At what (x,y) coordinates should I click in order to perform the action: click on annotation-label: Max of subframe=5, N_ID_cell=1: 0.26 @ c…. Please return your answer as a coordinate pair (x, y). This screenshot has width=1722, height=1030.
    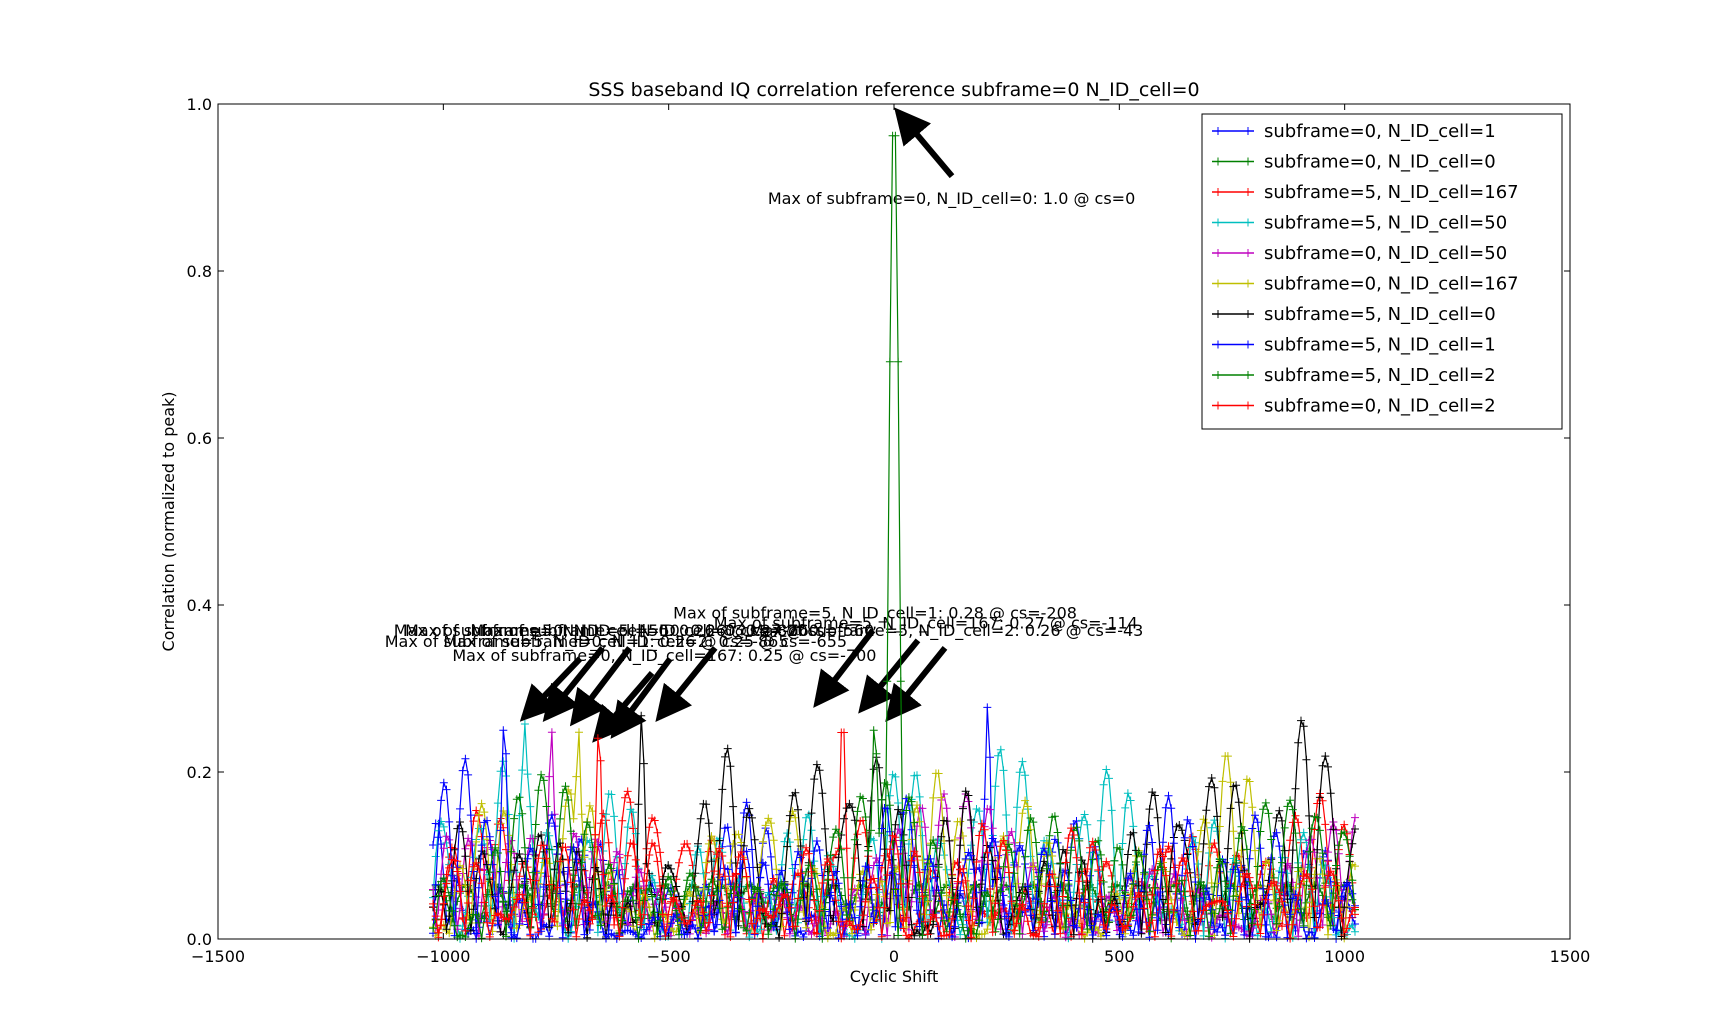
    Looking at the image, I should click on (587, 642).